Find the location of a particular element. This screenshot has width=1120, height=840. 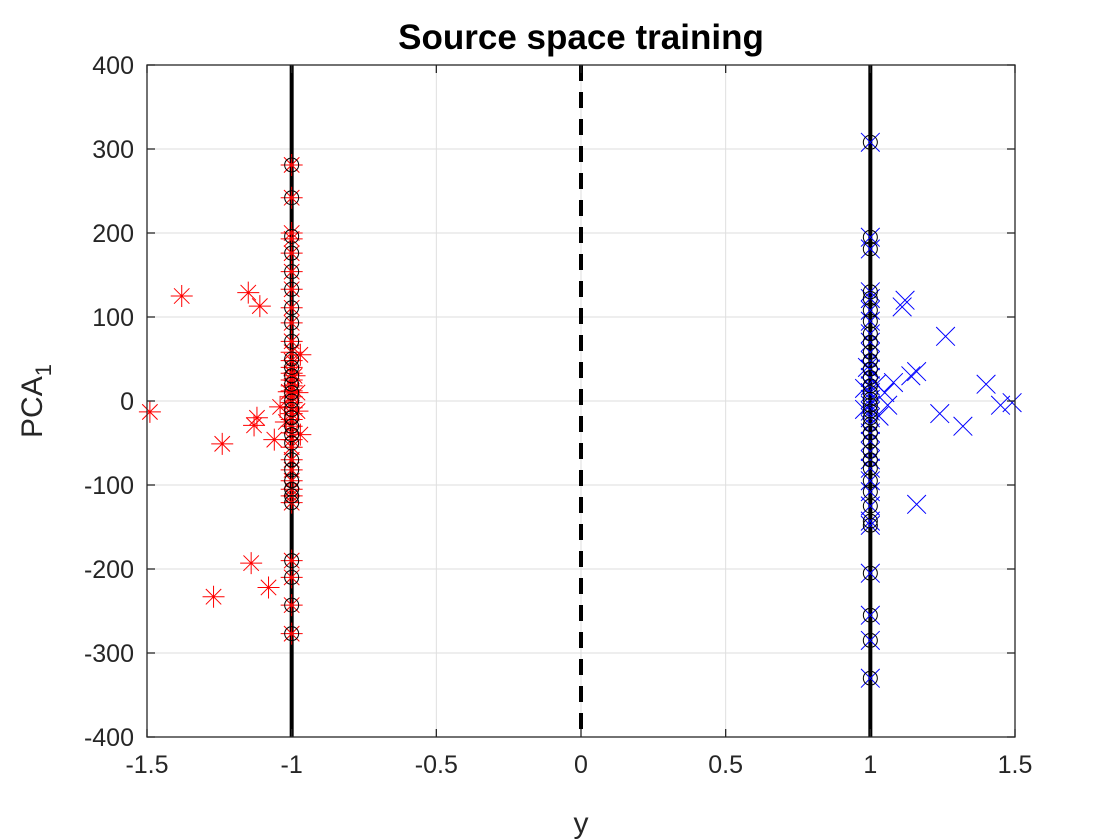

y-tick-label: -400 is located at coordinates (109, 738).